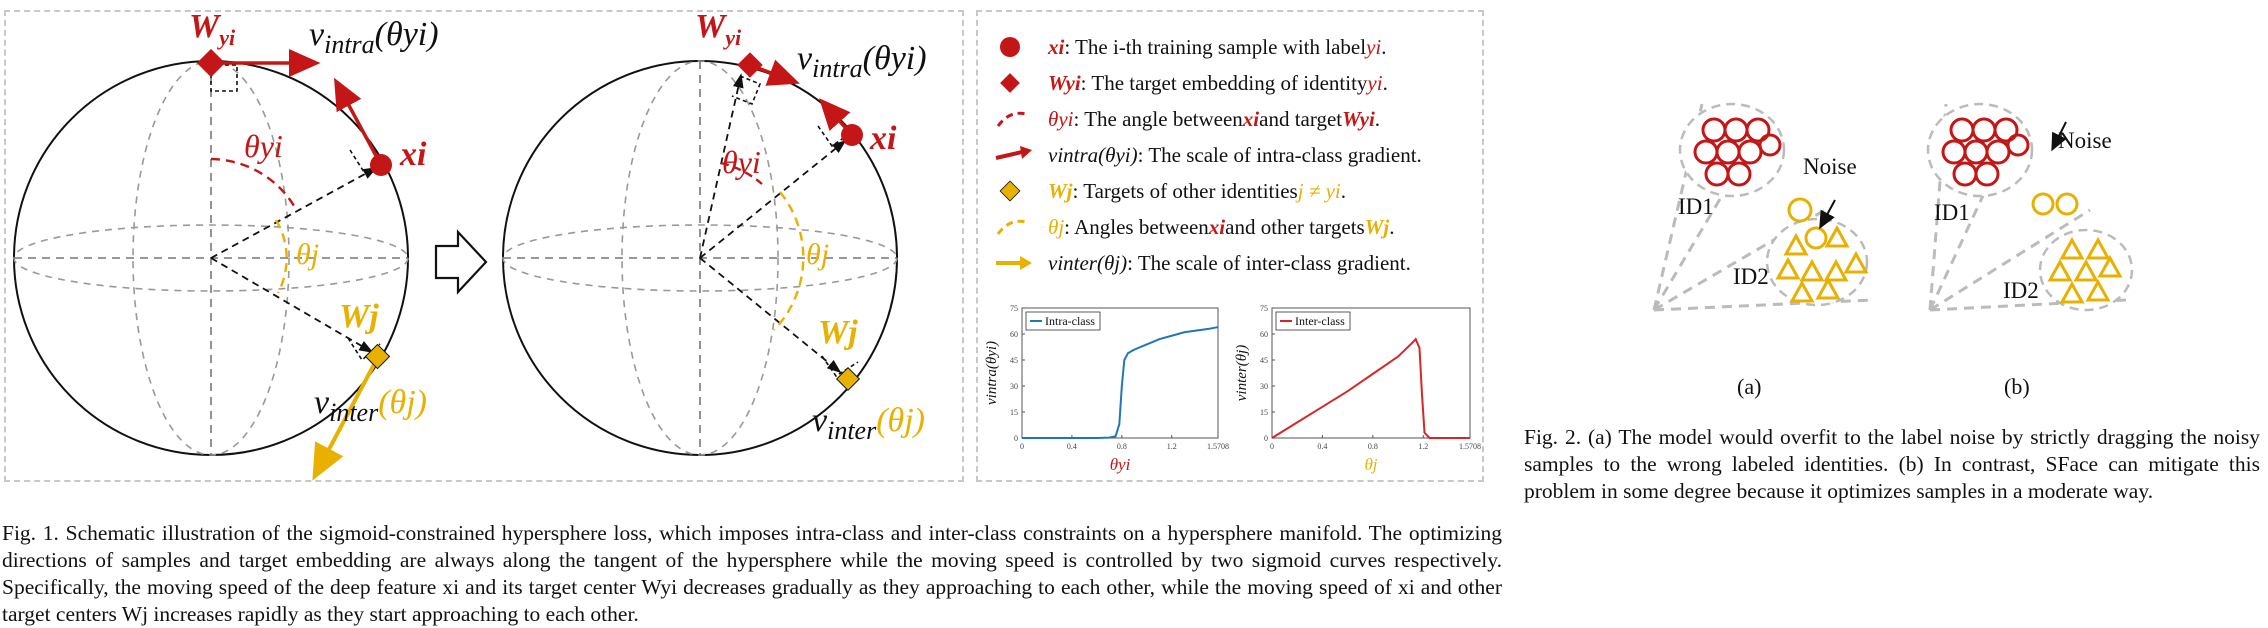 Image resolution: width=2268 pixels, height=628 pixels. Describe the element at coordinates (1011, 119) in the screenshot. I see `red-dashed-arc-icon` at that location.